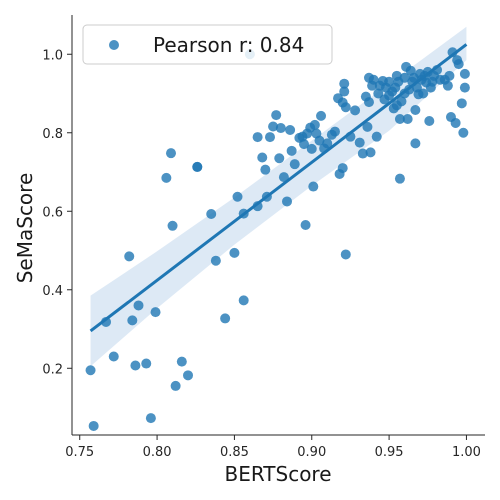 This screenshot has height=500, width=500. I want to click on x-tick-label: 0.95, so click(389, 452).